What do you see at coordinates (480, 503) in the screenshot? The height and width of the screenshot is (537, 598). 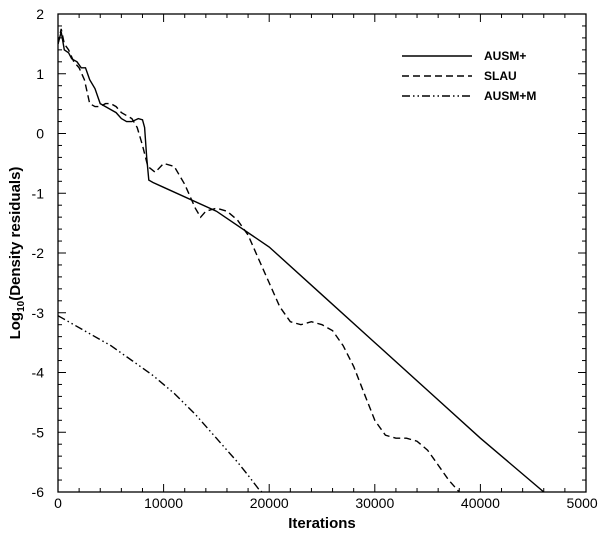 I see `x-tick-label: 40000` at bounding box center [480, 503].